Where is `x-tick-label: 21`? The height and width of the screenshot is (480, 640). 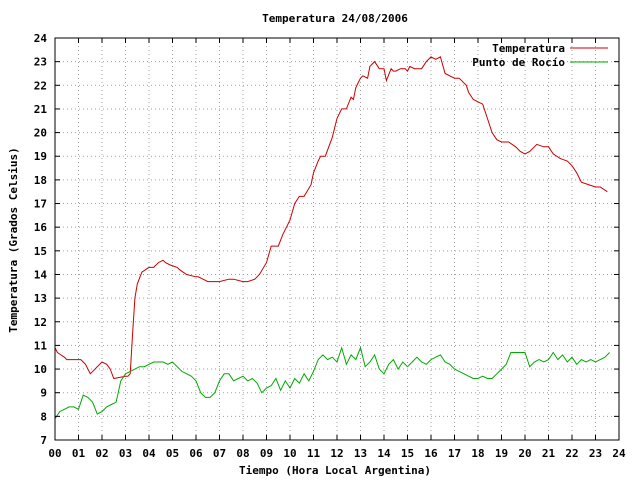 x-tick-label: 21 is located at coordinates (549, 453).